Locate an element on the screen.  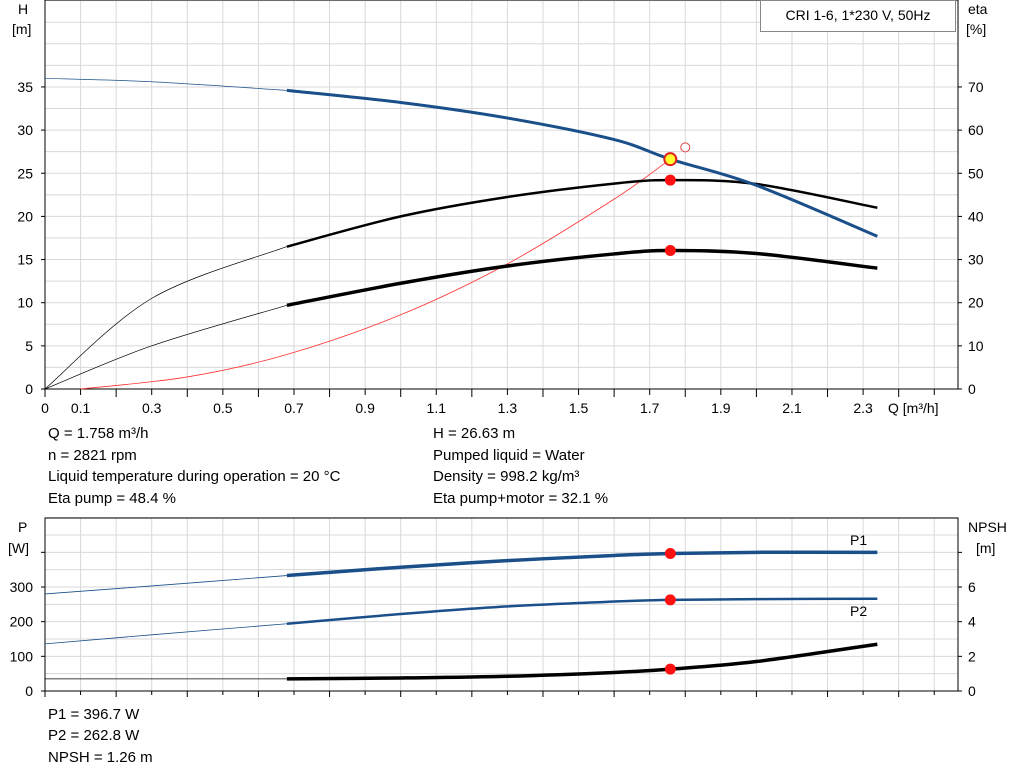
x-tick-label: 1.9 is located at coordinates (721, 408).